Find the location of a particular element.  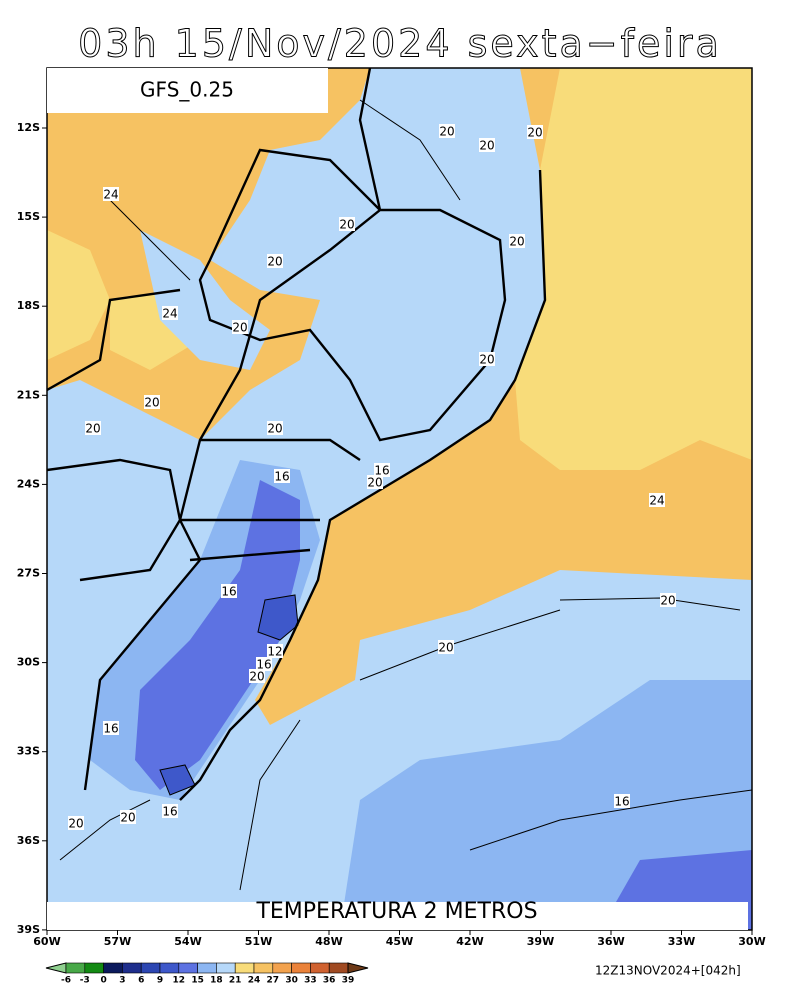

lon-label: 51W is located at coordinates (258, 941).